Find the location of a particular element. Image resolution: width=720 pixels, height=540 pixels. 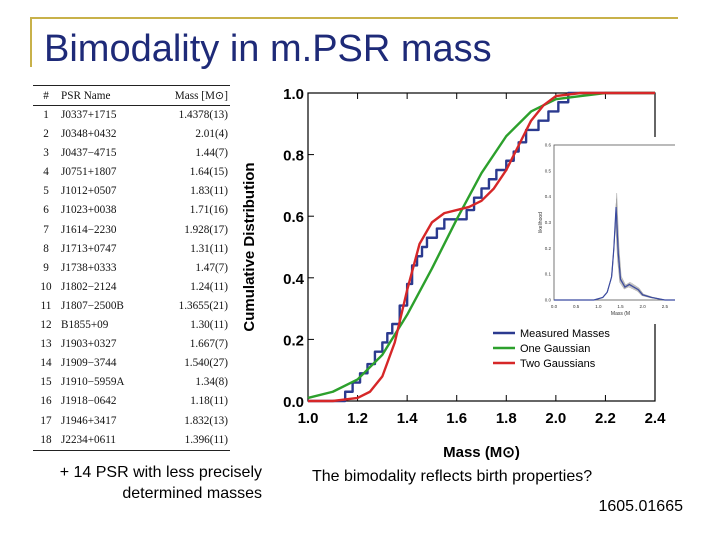

row-index: 18 is located at coordinates (46, 440).